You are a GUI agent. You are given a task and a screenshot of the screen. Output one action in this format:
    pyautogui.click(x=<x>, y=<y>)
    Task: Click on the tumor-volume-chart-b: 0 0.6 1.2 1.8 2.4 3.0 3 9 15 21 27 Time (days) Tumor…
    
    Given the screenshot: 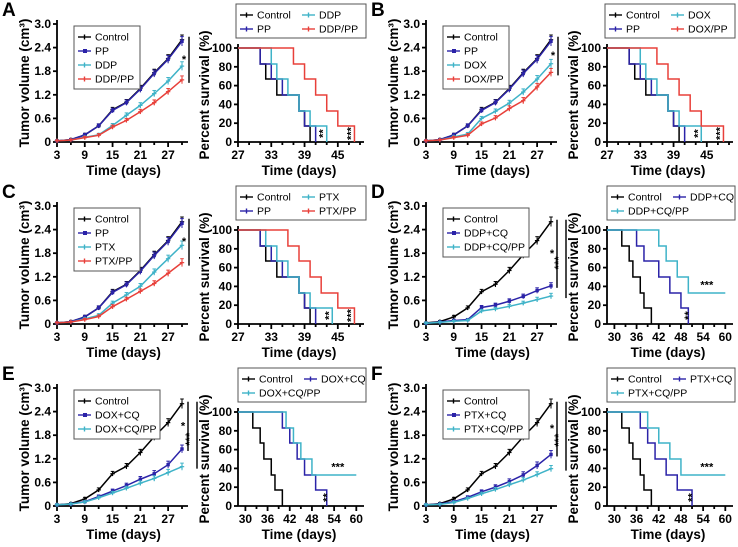 What is the action you would take?
    pyautogui.click(x=474, y=92)
    